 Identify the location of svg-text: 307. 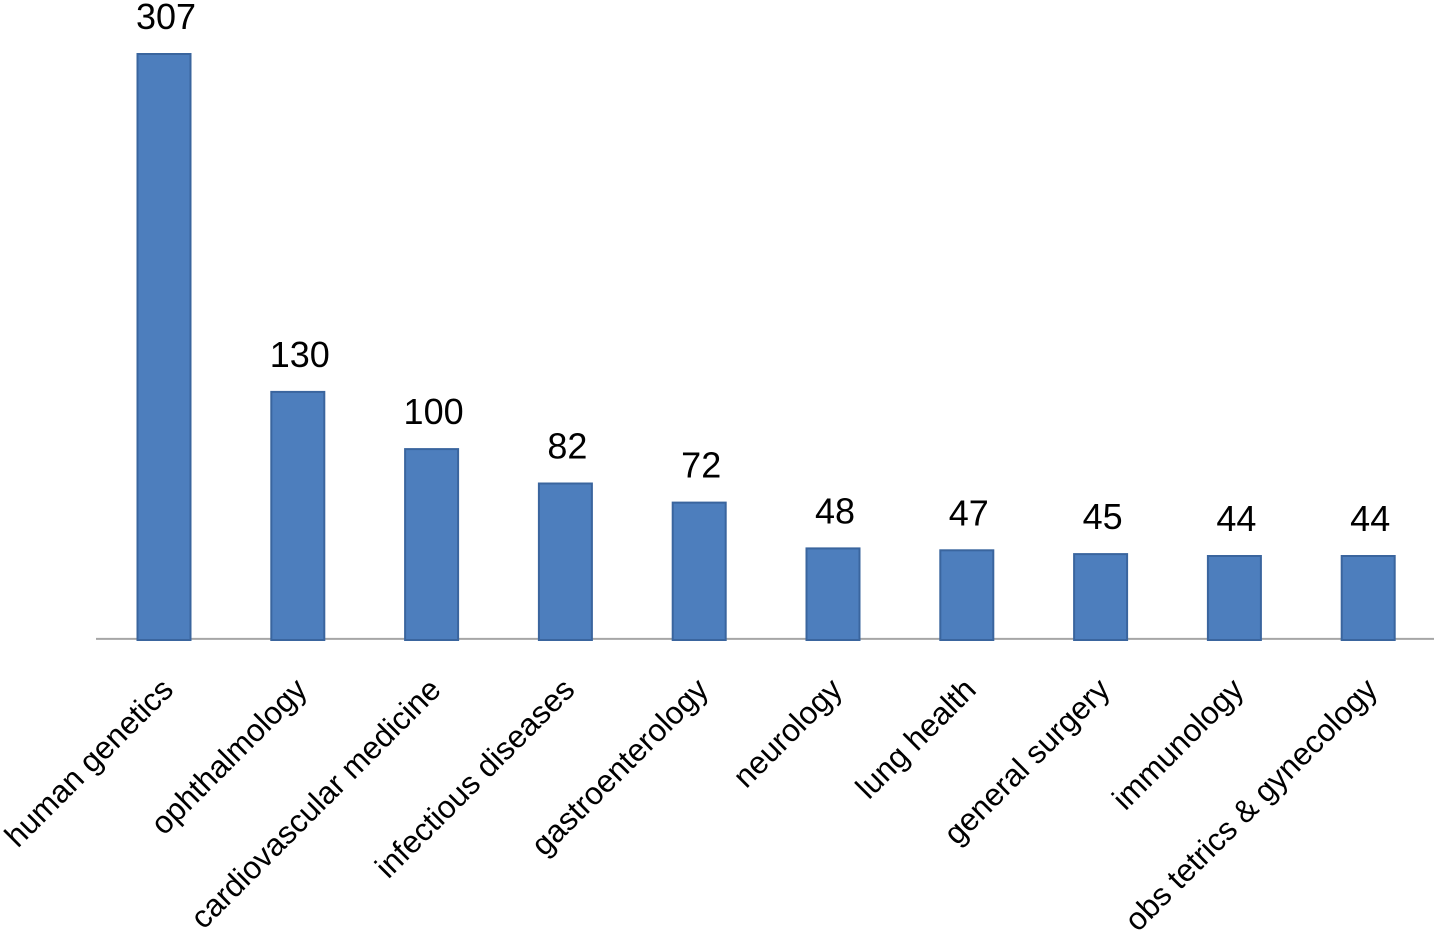
(166, 18).